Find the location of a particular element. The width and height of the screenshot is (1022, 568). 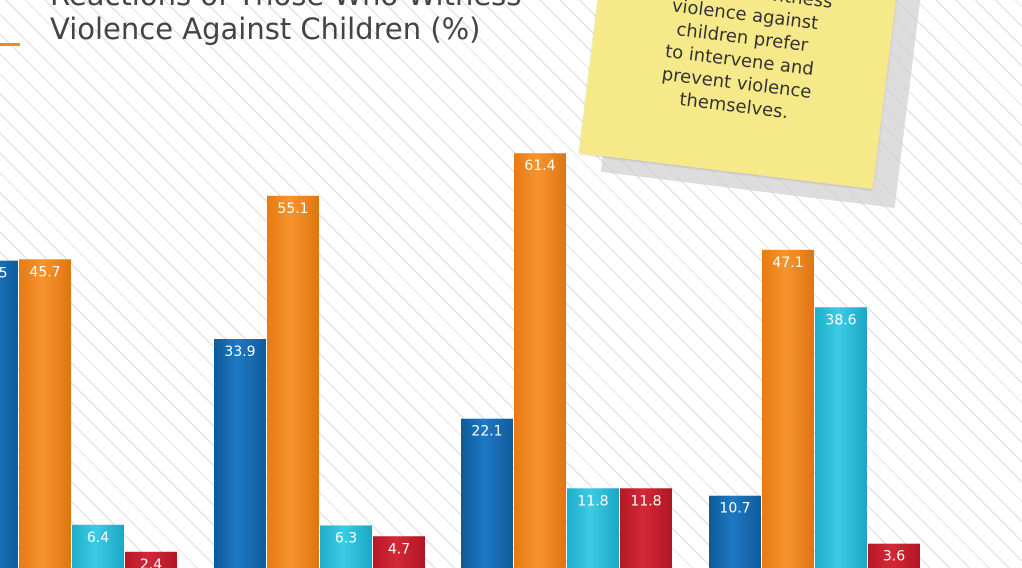

chart-title-line-2: Violence Against Children (%) is located at coordinates (265, 29).